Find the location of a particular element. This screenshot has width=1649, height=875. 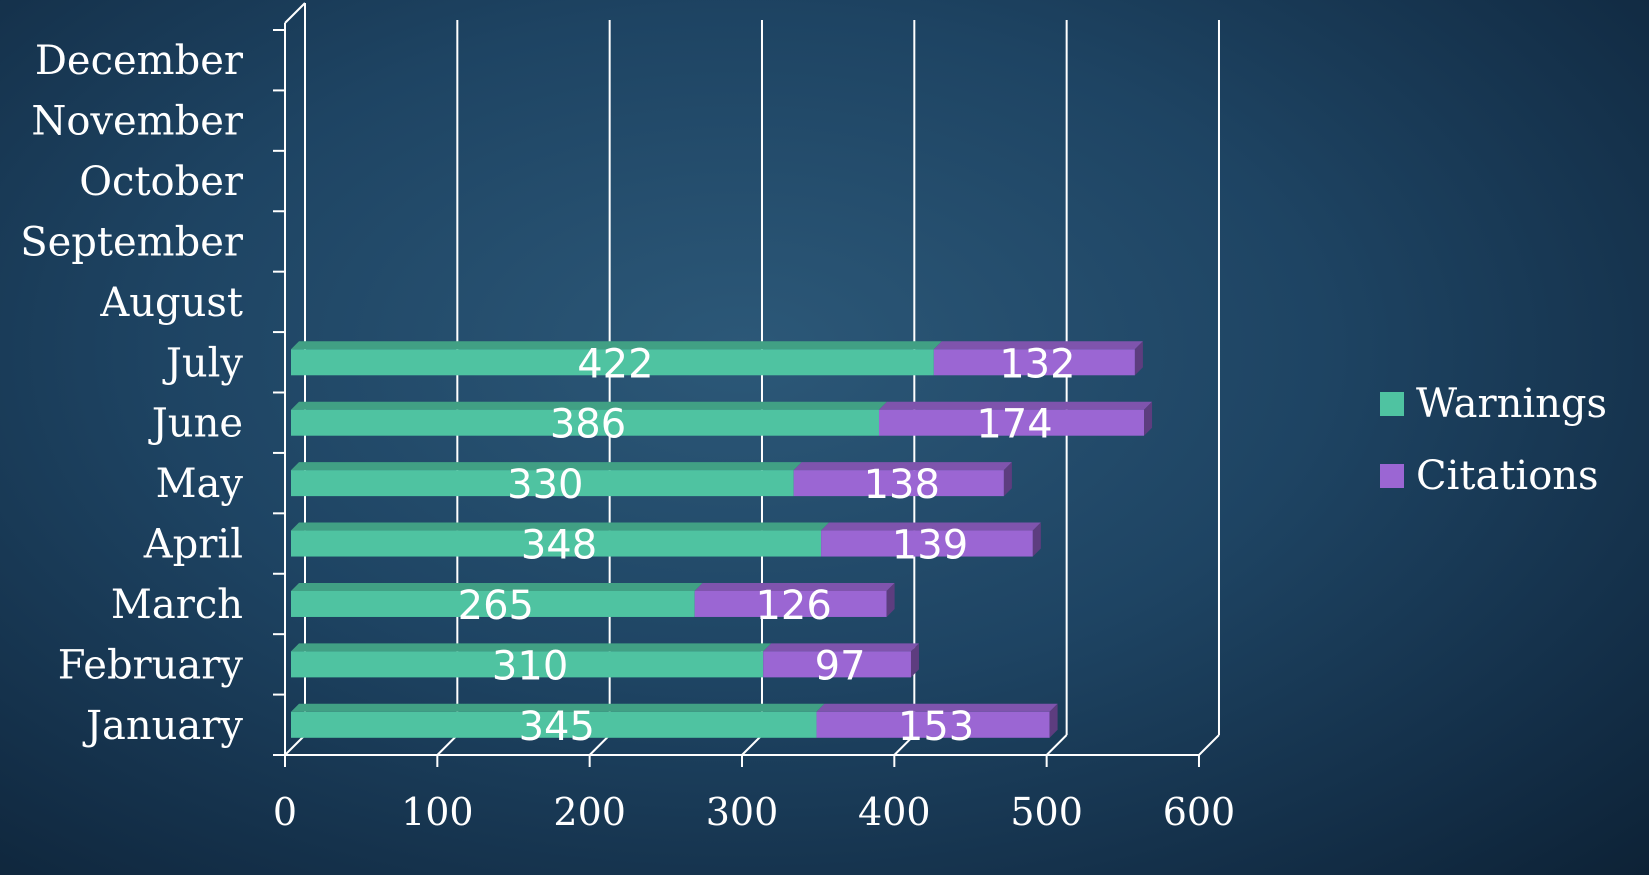

bar-top-warnings-april is located at coordinates (560, 526).